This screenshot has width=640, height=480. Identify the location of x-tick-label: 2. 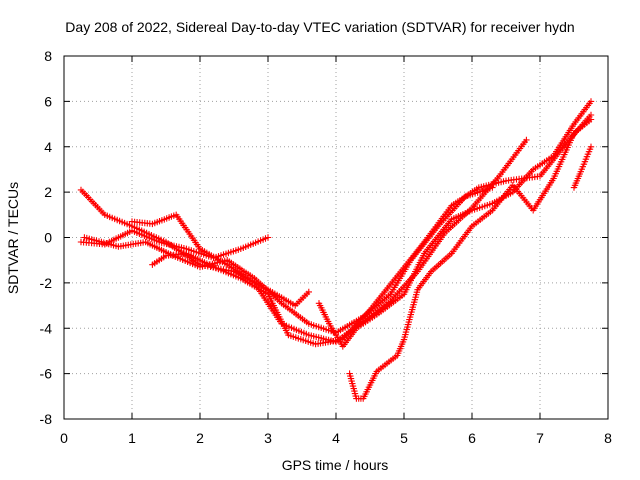
(200, 438).